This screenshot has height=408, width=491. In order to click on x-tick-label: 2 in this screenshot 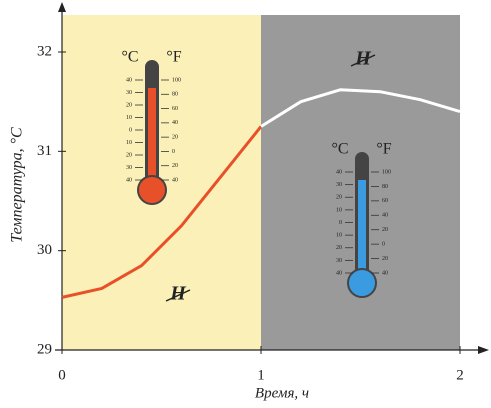, I will do `click(460, 375)`.